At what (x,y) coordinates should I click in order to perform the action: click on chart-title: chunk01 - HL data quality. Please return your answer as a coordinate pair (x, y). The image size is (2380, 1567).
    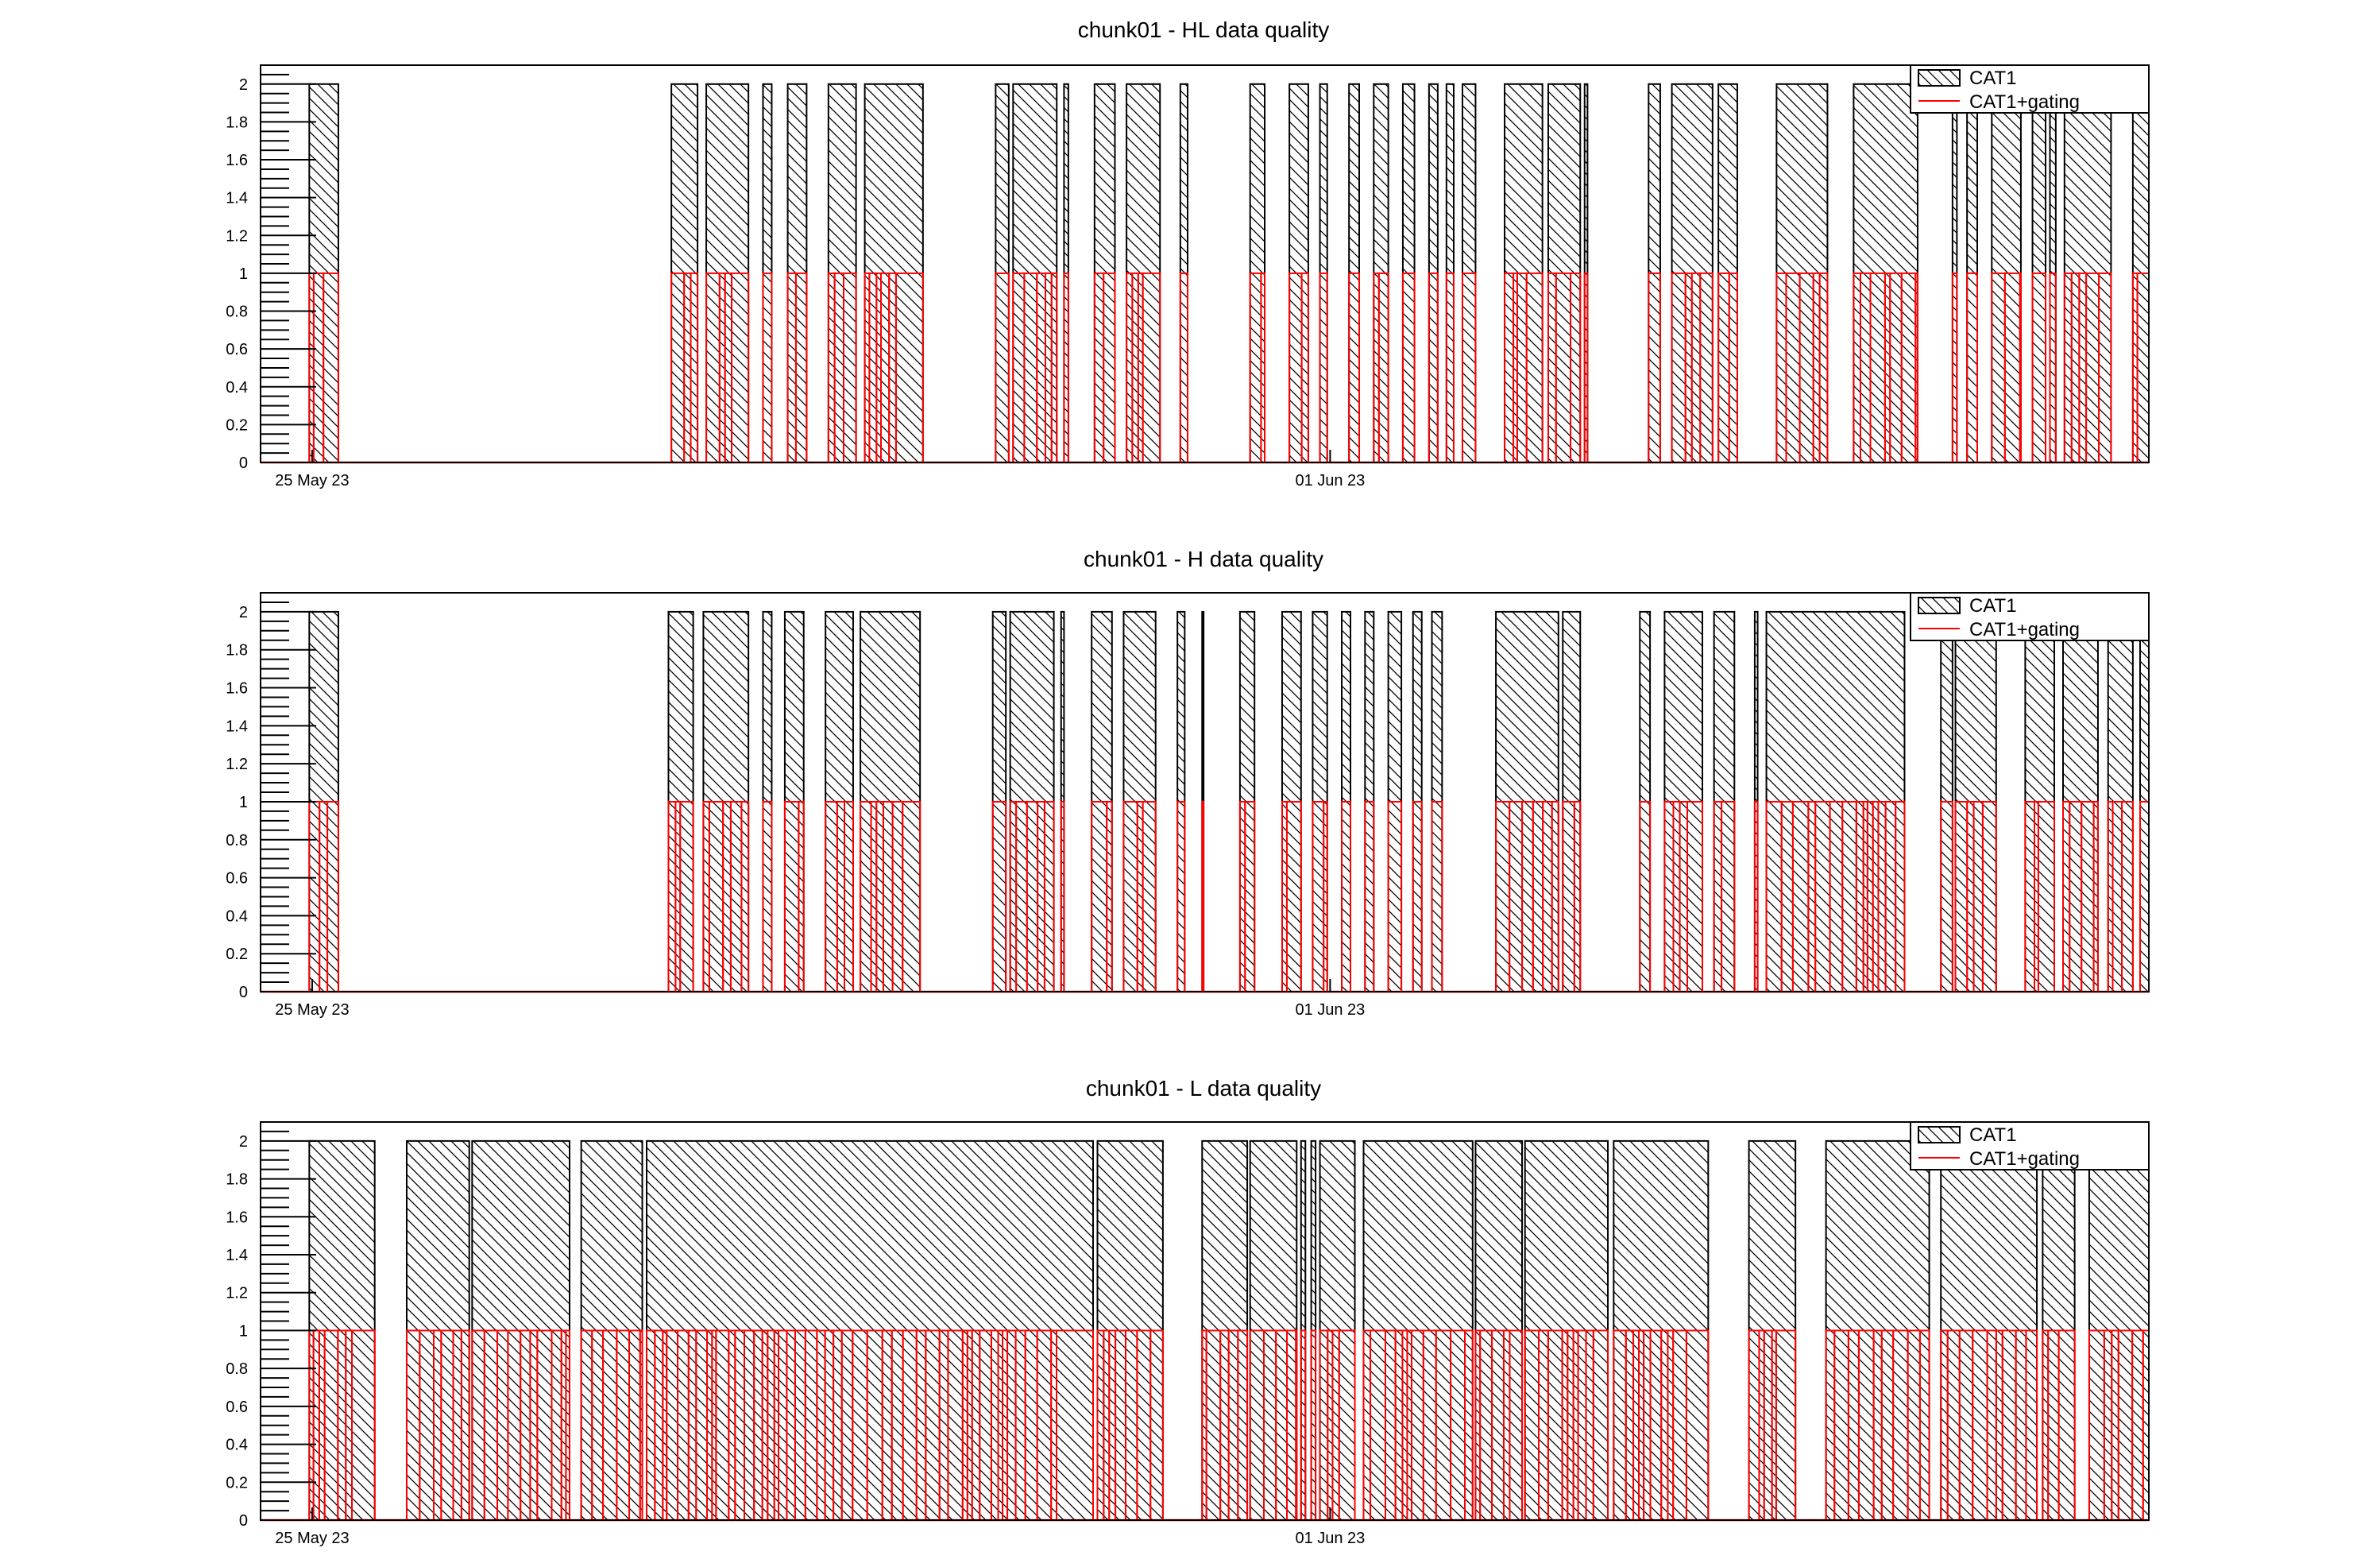
    Looking at the image, I should click on (1204, 29).